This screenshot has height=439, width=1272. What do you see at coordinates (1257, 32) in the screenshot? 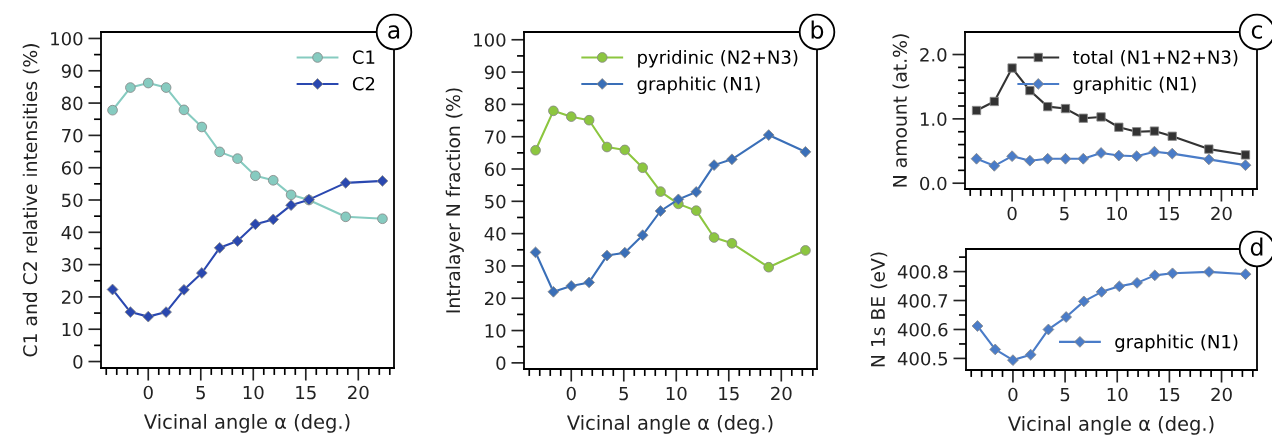
I see `annotation: c` at bounding box center [1257, 32].